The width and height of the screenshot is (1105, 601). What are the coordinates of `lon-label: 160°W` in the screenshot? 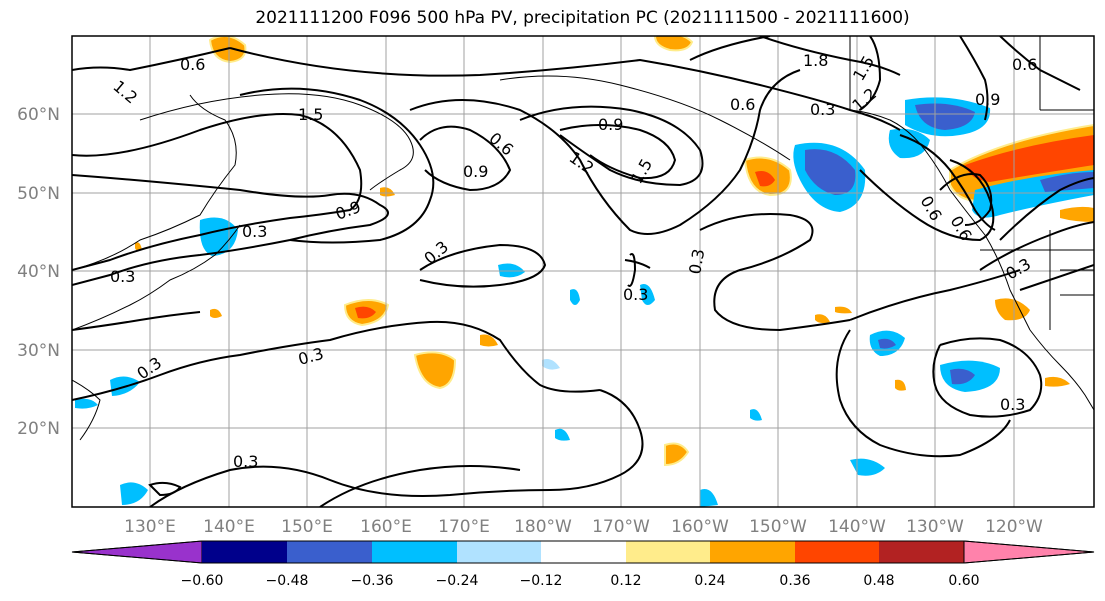 It's located at (700, 527).